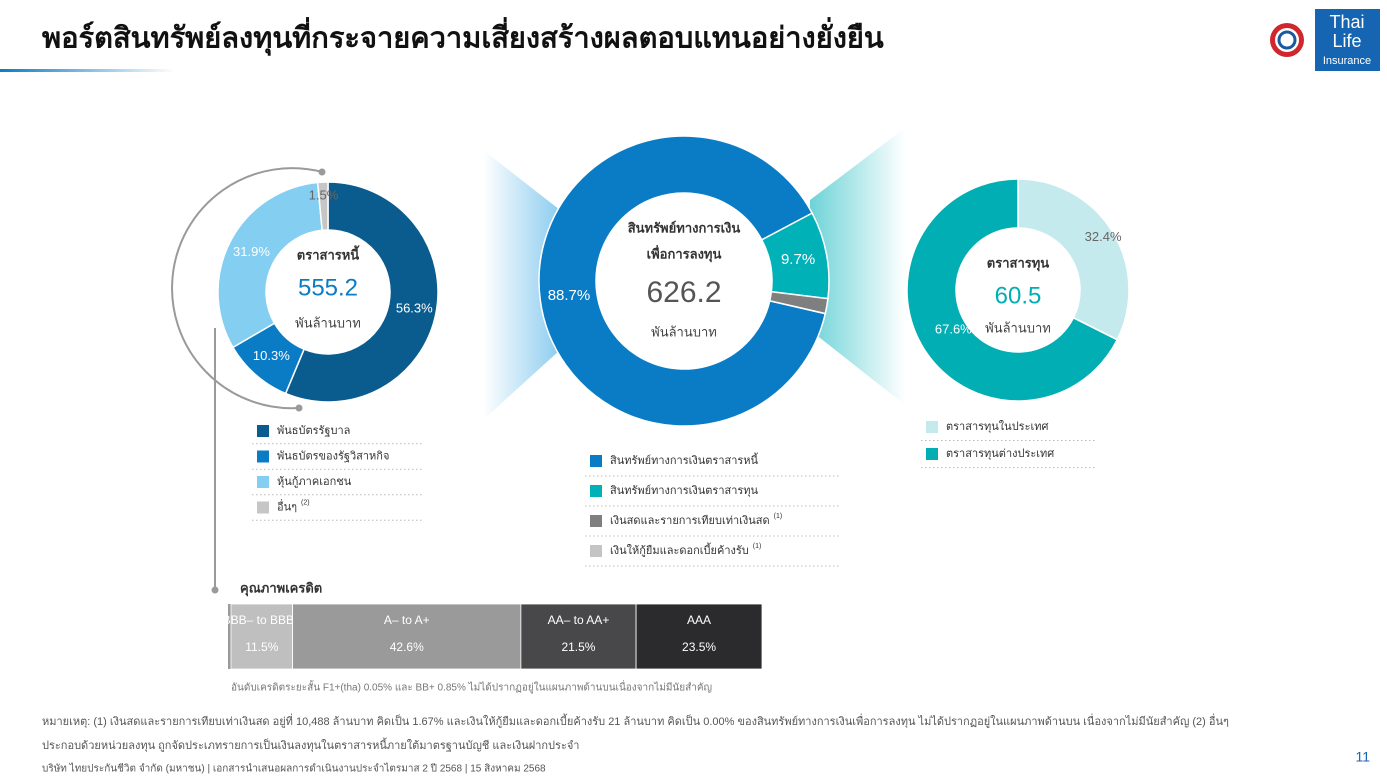 The width and height of the screenshot is (1387, 777). What do you see at coordinates (328, 253) in the screenshot?
I see `center-title: ตราสารหนี้` at bounding box center [328, 253].